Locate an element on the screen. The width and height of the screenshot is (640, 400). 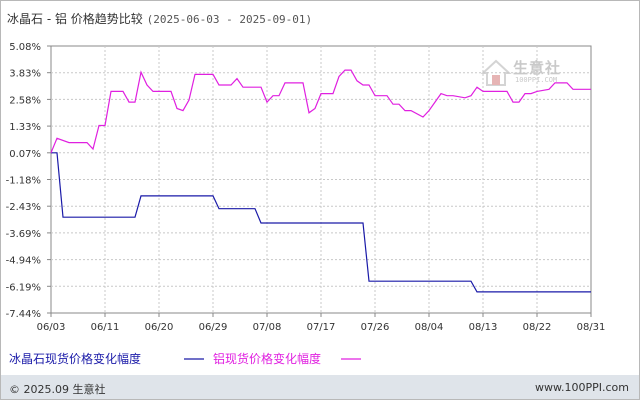
x-tick-label: 06/20 is located at coordinates (159, 327).